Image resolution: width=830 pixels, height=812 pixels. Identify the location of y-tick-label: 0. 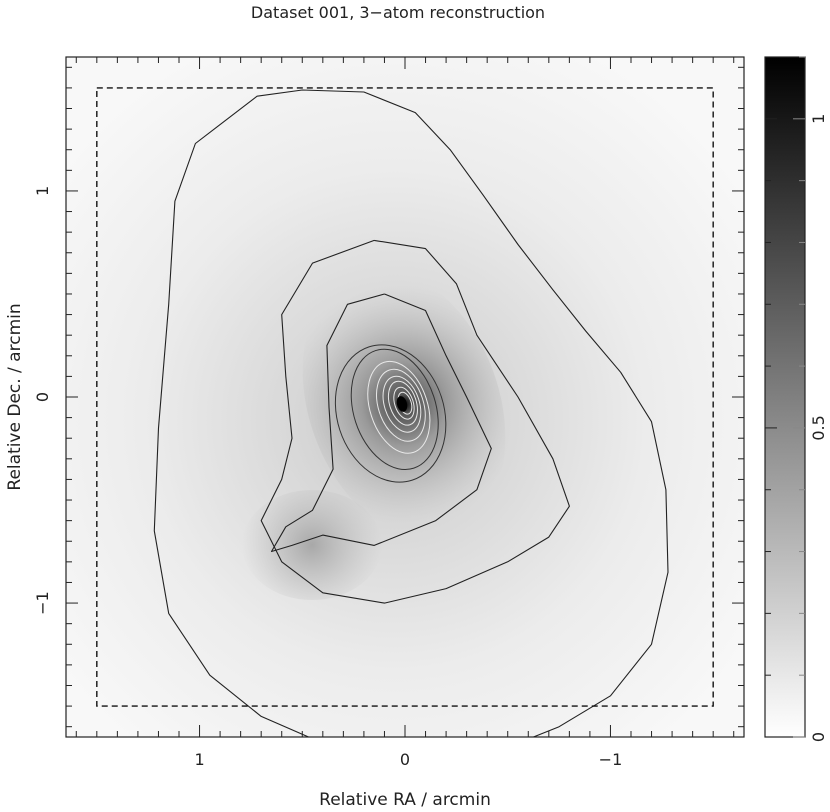
(42, 397).